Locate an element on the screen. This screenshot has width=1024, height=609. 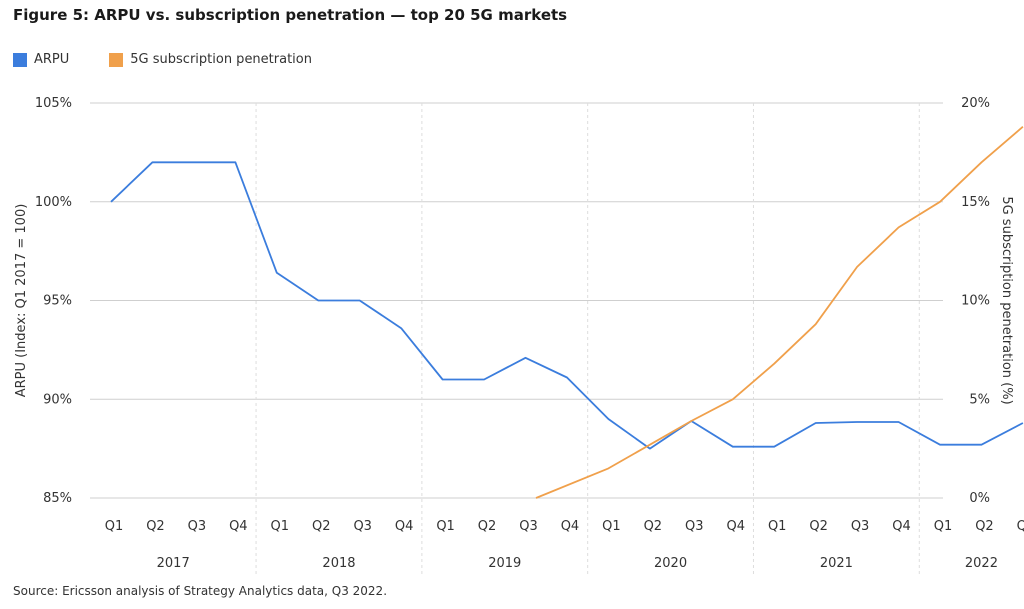
year-label: 2018 is located at coordinates (338, 563).